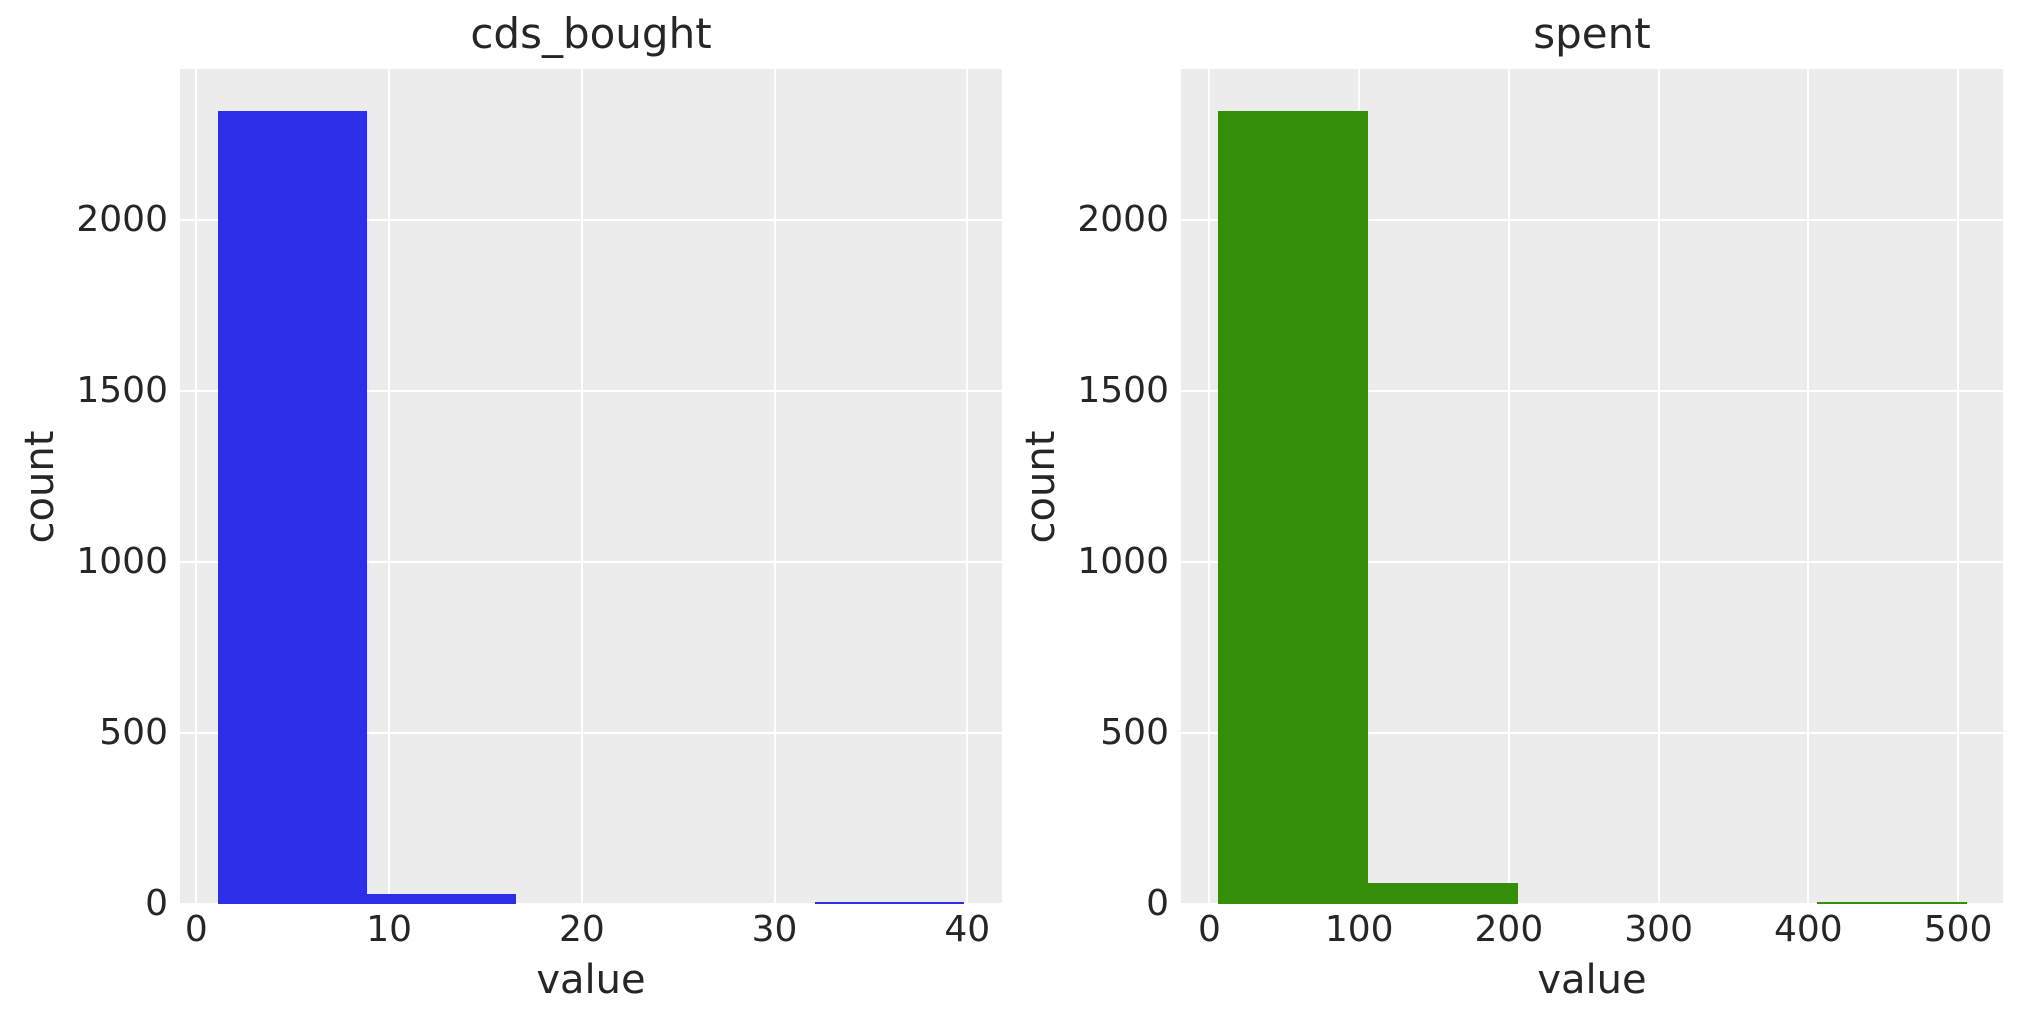 The width and height of the screenshot is (2023, 1023). Describe the element at coordinates (774, 929) in the screenshot. I see `x-tick-label: 30` at that location.